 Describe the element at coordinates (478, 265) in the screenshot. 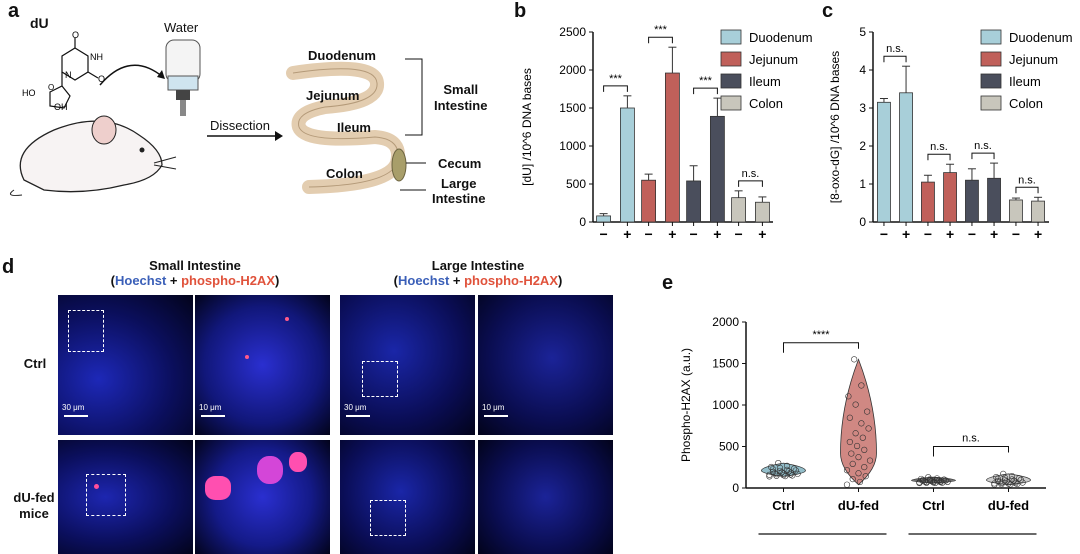

I see `large-title-text: Large Intestine` at that location.